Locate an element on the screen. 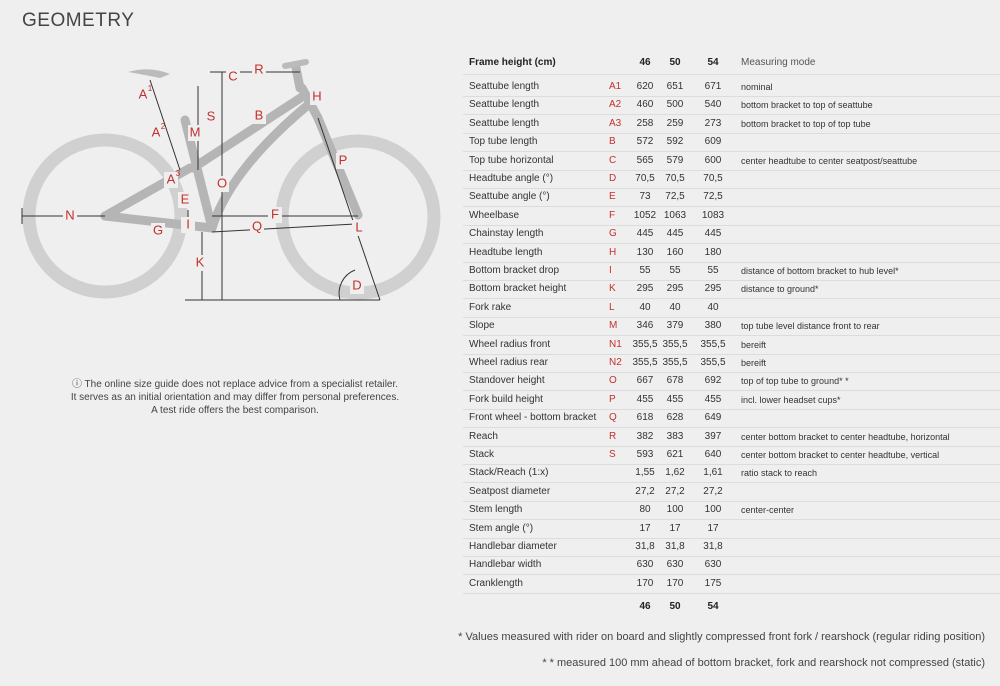 The width and height of the screenshot is (1000, 686). row-name: Stack/Reach (1:x) is located at coordinates (509, 473).